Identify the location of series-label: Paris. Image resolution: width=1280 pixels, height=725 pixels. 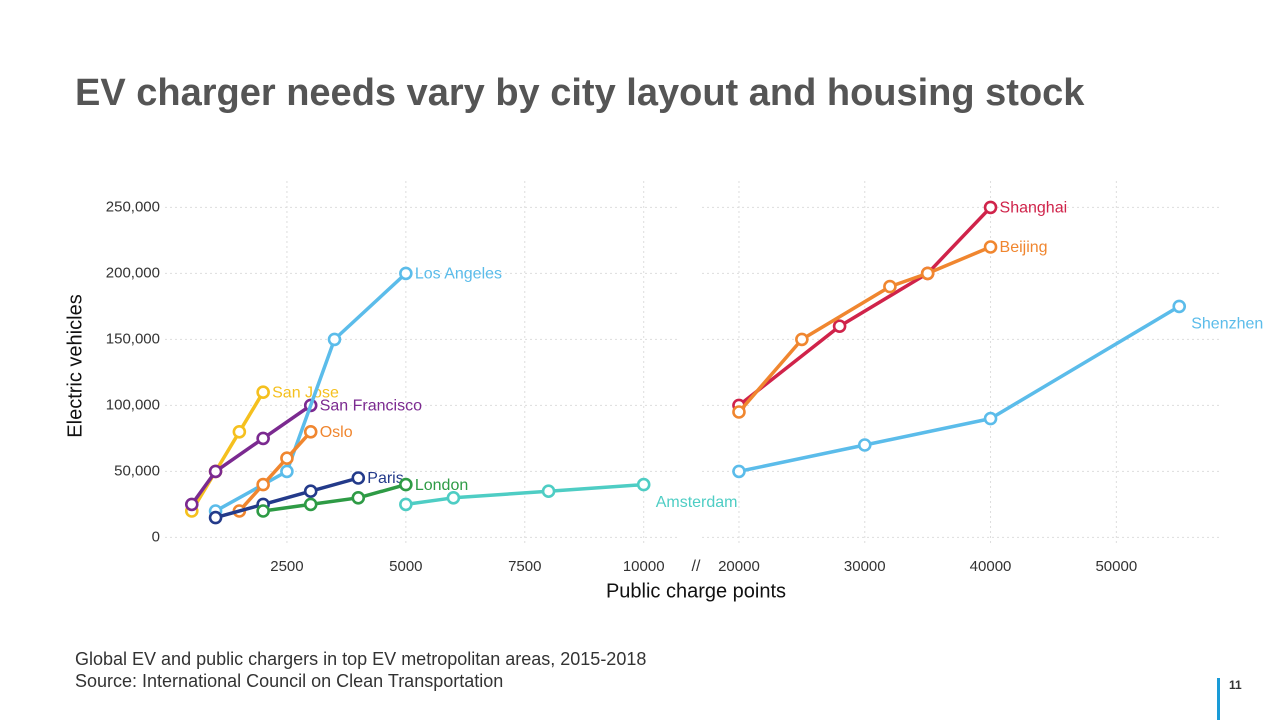
(385, 478).